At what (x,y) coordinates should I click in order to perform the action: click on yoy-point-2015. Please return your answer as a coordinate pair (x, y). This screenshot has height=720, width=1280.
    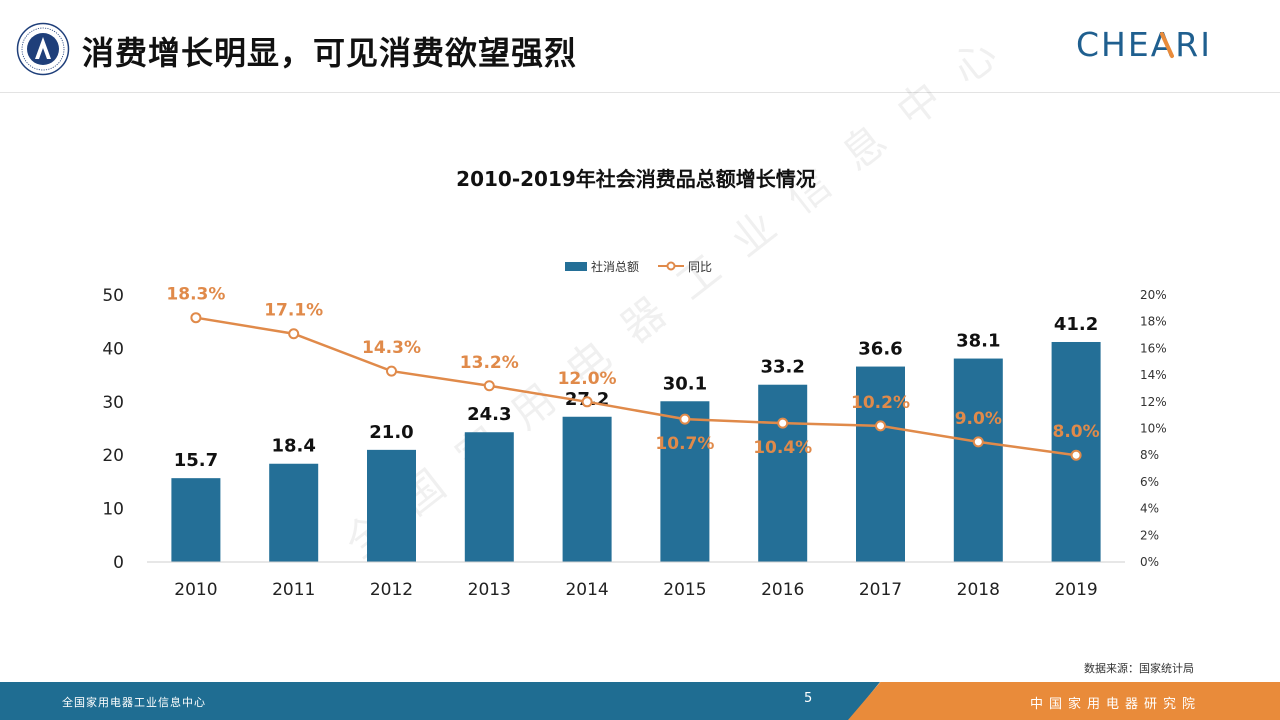
    Looking at the image, I should click on (685, 419).